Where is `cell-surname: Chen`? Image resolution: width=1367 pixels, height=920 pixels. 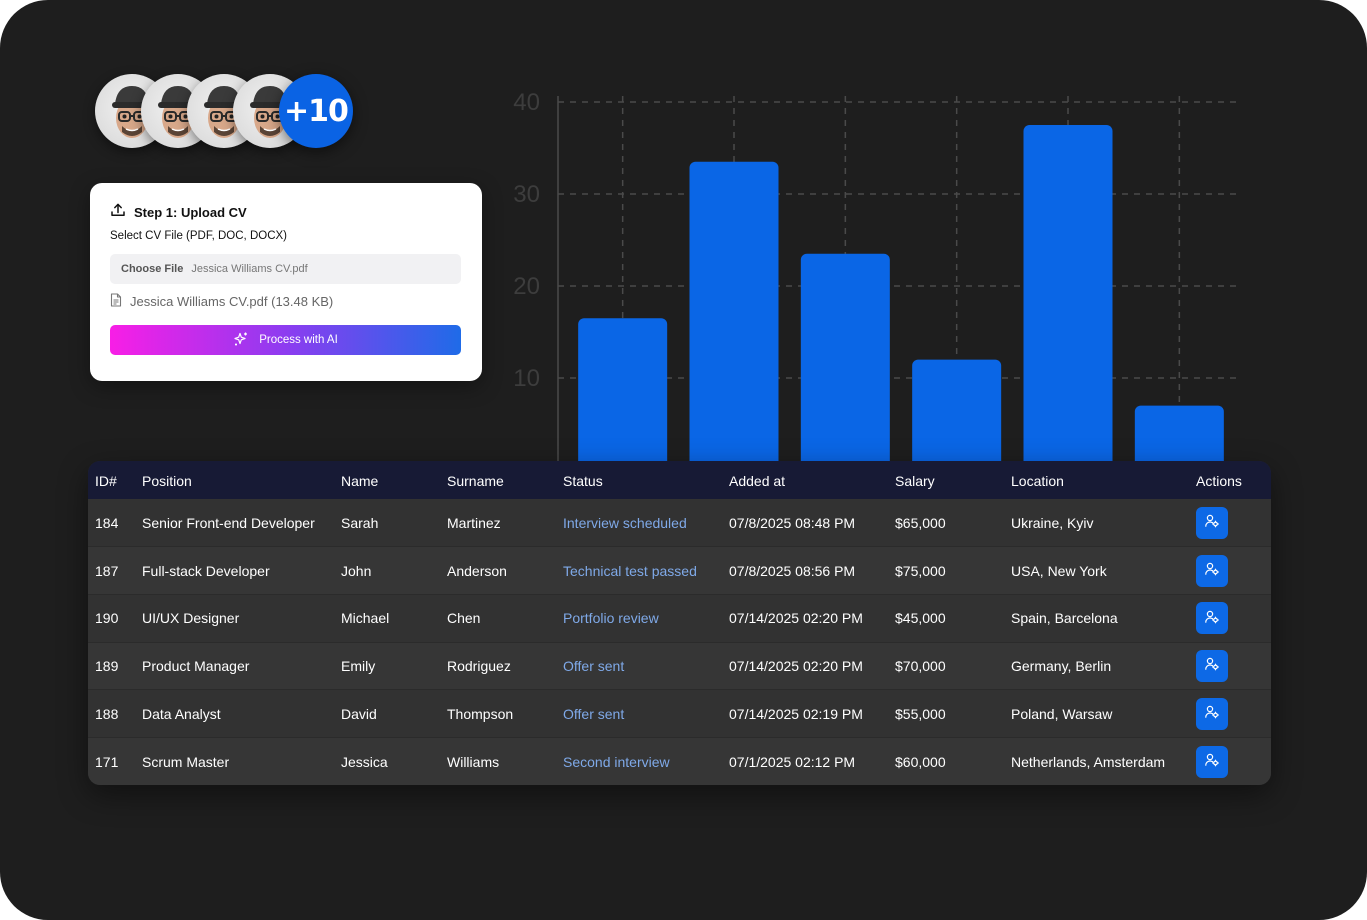 cell-surname: Chen is located at coordinates (505, 618).